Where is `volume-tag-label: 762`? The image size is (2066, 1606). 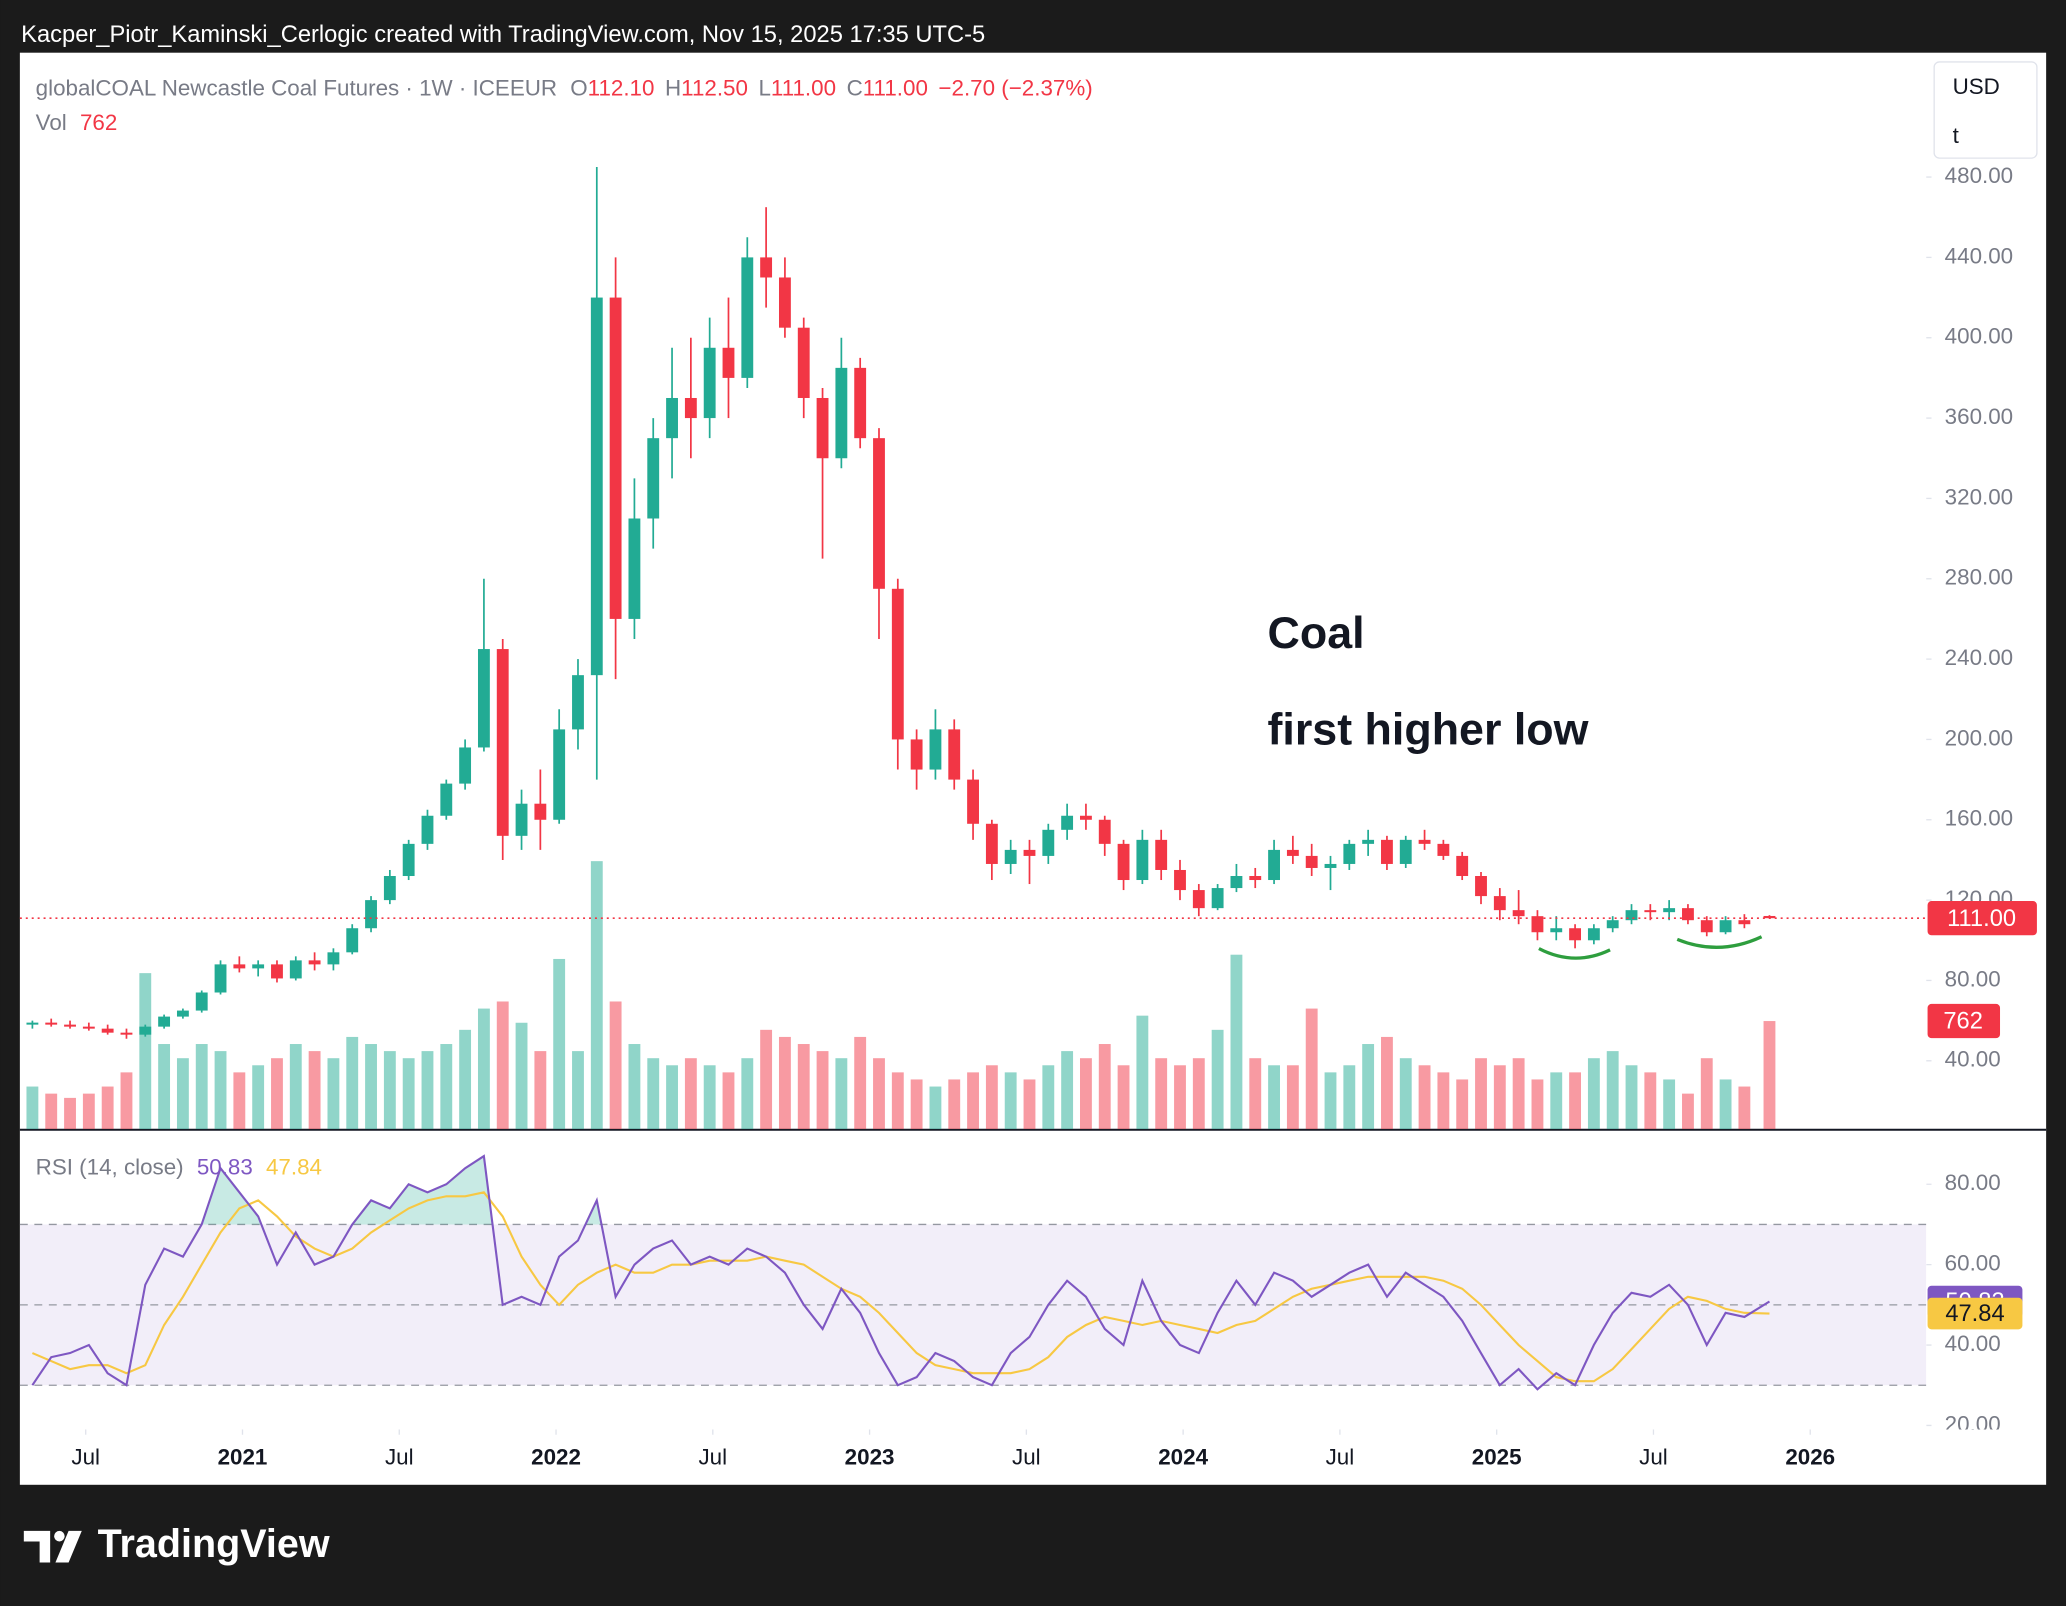
volume-tag-label: 762 is located at coordinates (1963, 1022).